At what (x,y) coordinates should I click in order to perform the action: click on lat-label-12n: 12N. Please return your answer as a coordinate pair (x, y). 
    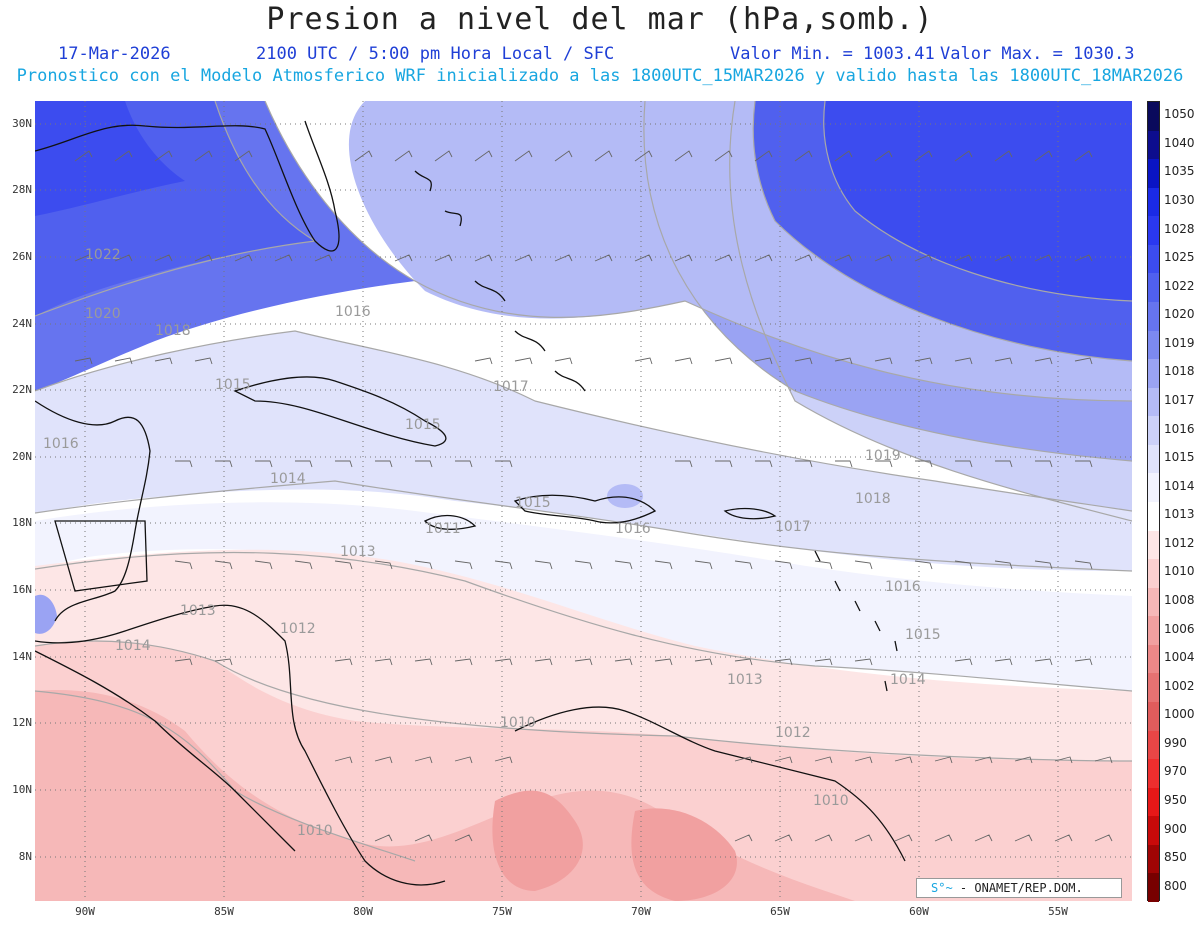
    Looking at the image, I should click on (22, 722).